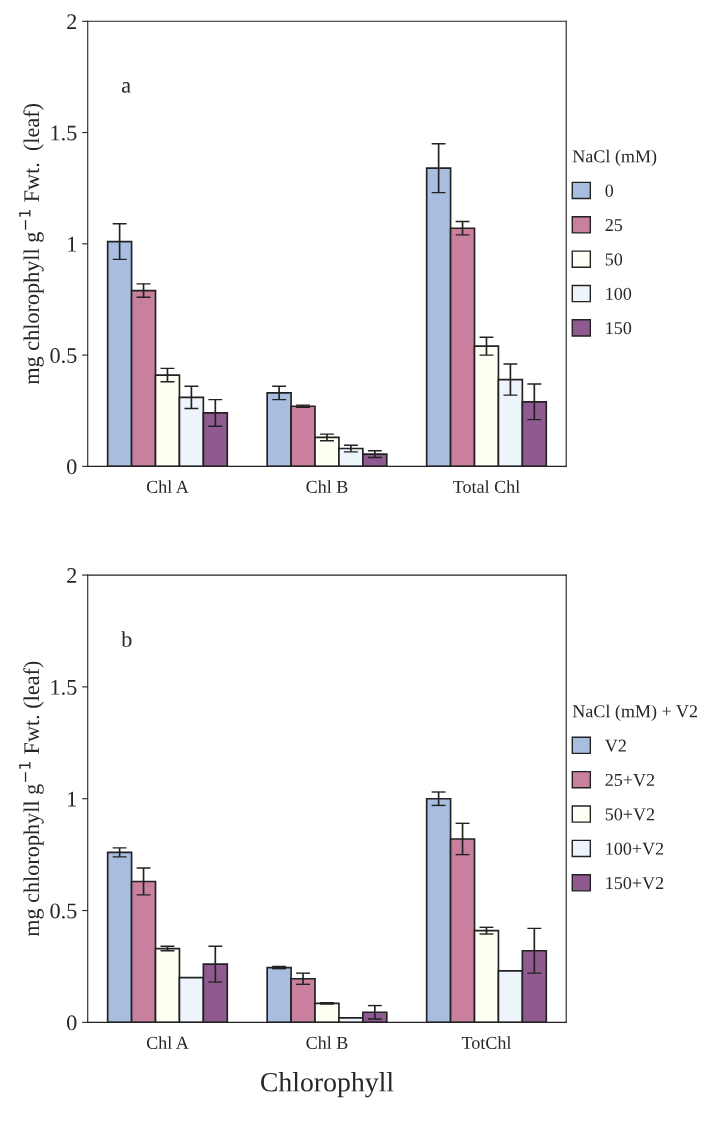 This screenshot has width=725, height=1121. What do you see at coordinates (619, 328) in the screenshot?
I see `legend-label: 150` at bounding box center [619, 328].